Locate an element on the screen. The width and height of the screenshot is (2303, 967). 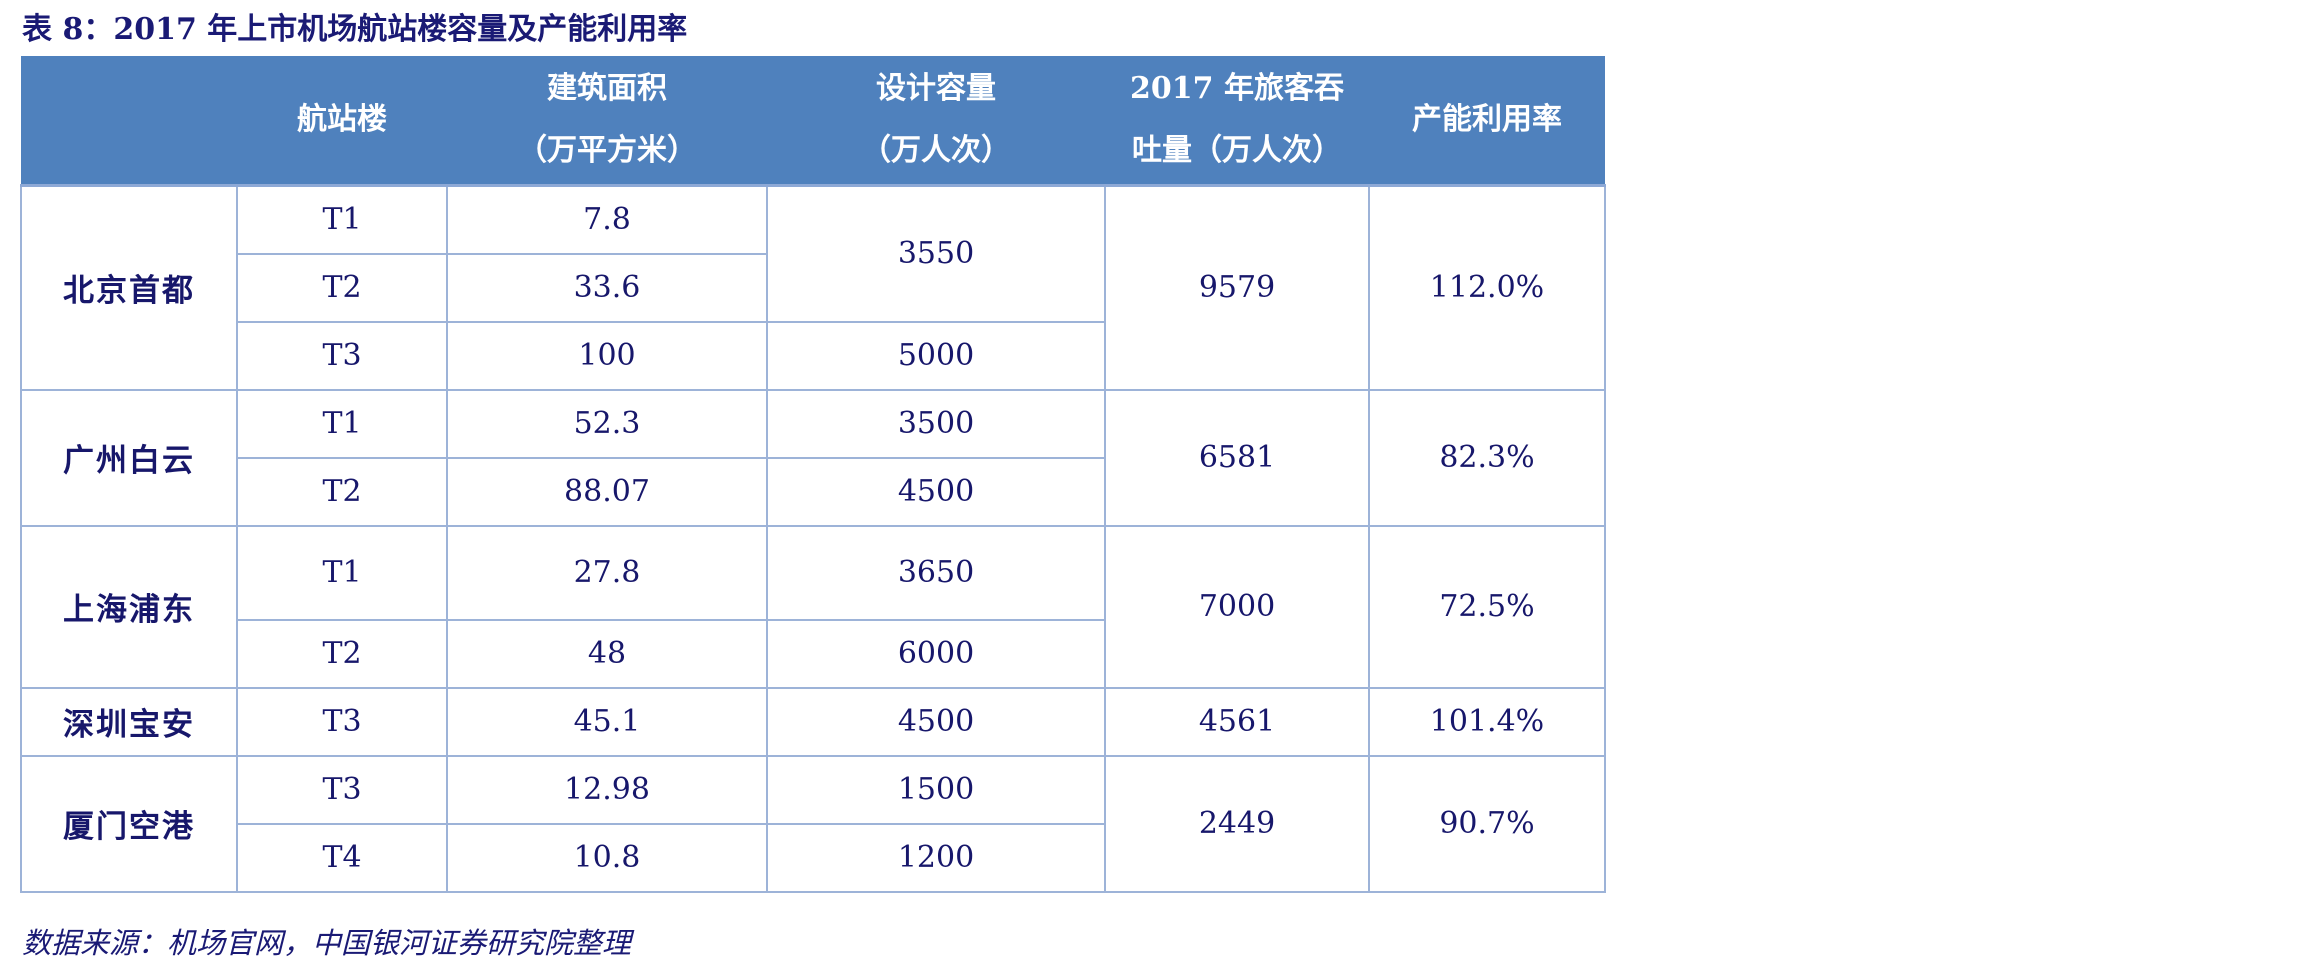
area-cell: 45.1 is located at coordinates (607, 721).